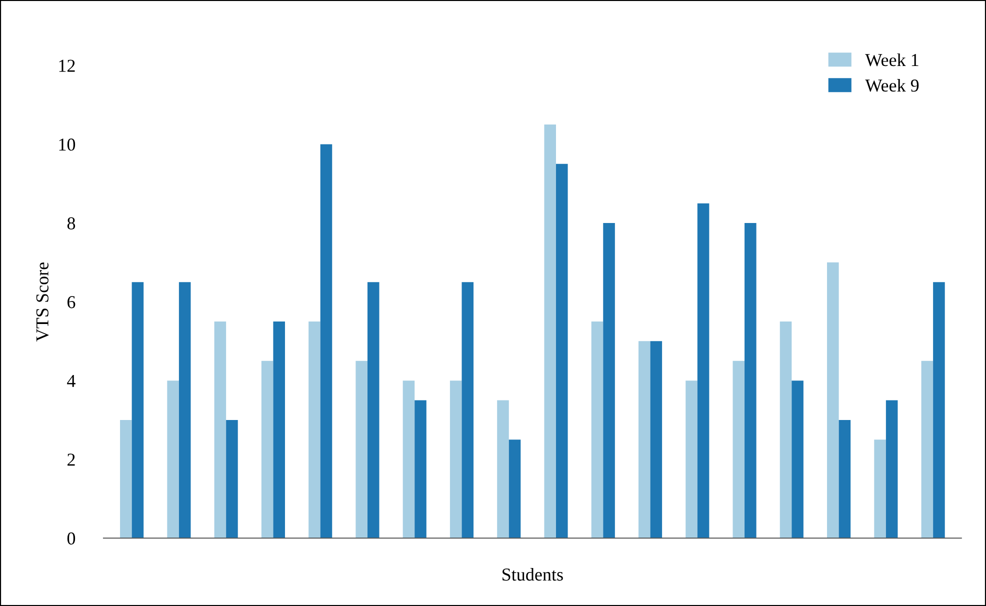 The width and height of the screenshot is (986, 606). Describe the element at coordinates (72, 302) in the screenshot. I see `y-tick-label: 6` at that location.